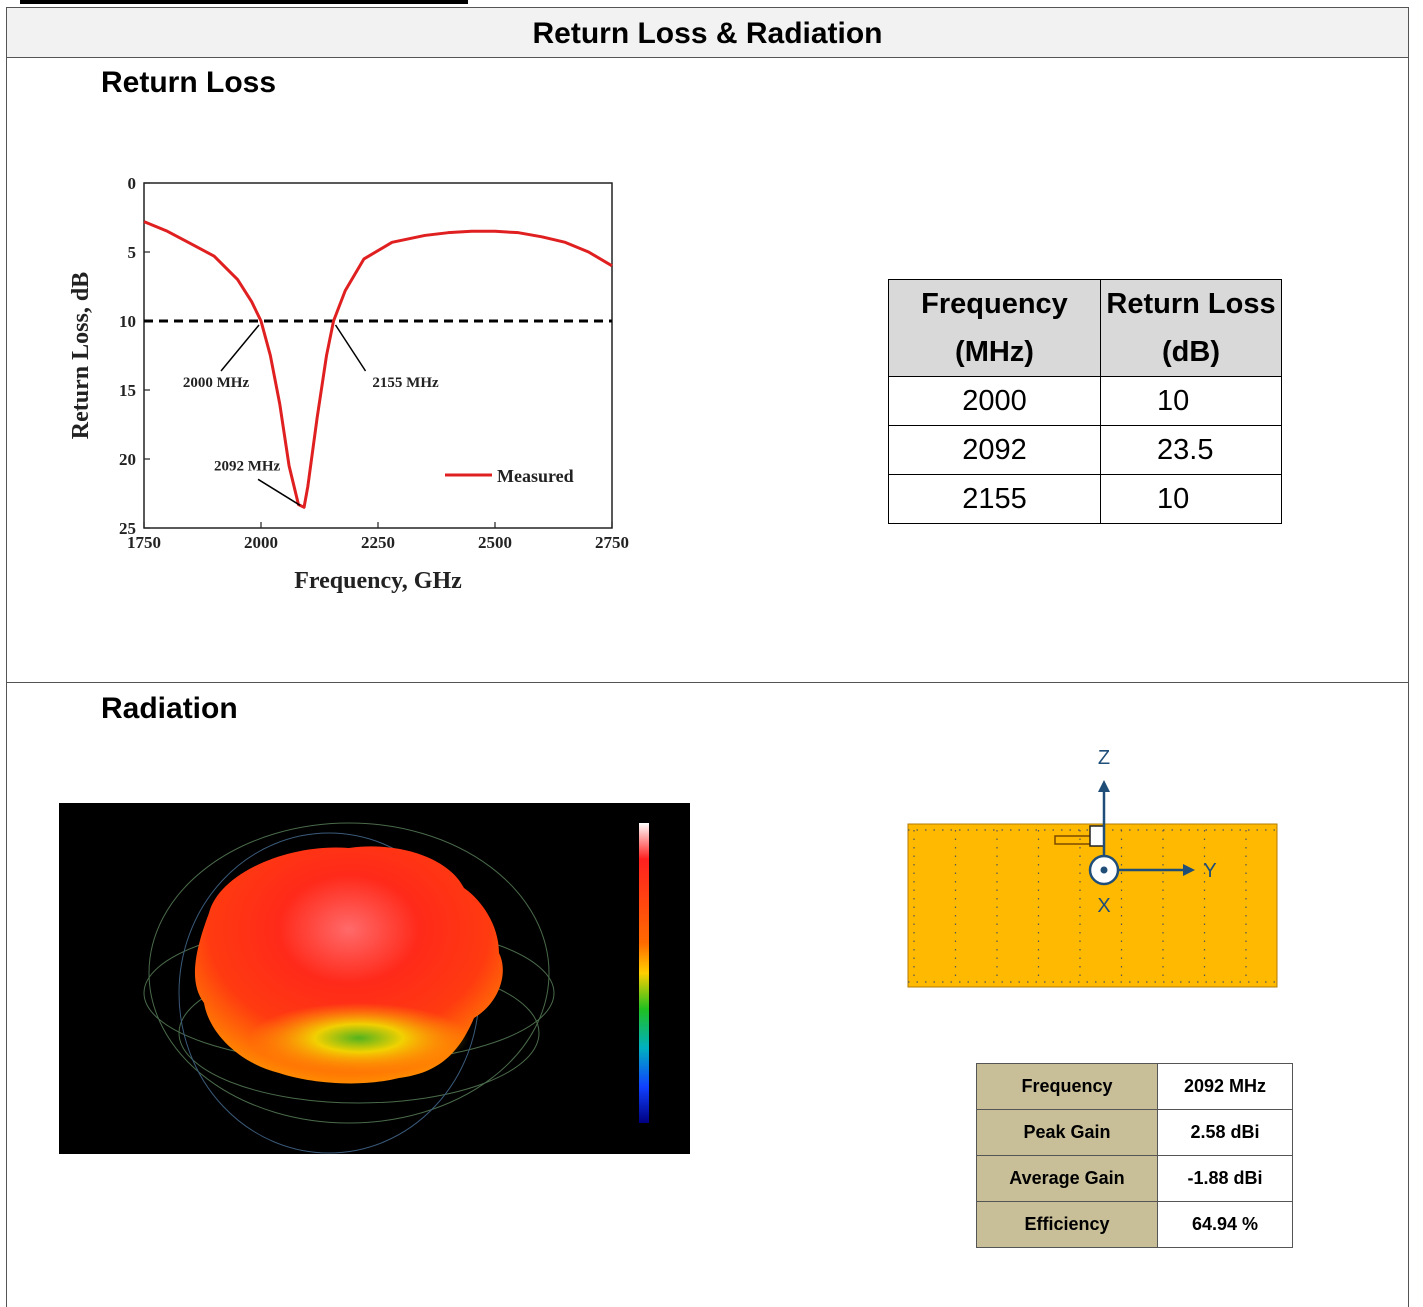 This screenshot has width=1423, height=1307. I want to click on radiation-pattern-image, so click(374, 978).